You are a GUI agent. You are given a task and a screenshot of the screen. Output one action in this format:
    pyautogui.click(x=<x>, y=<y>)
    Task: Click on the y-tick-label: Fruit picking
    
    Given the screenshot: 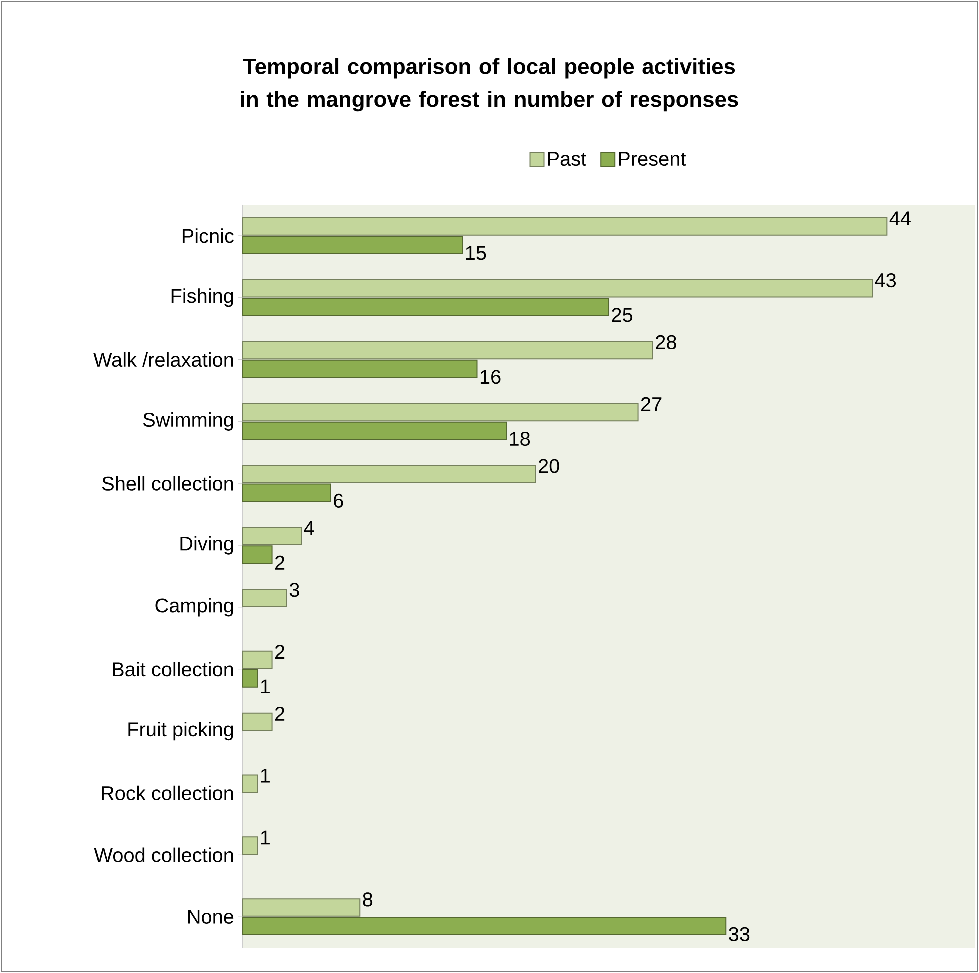 What is the action you would take?
    pyautogui.click(x=181, y=731)
    